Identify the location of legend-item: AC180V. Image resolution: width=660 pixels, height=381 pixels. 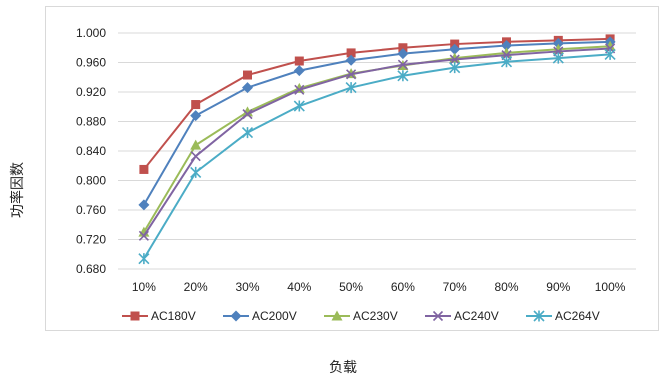
(159, 316).